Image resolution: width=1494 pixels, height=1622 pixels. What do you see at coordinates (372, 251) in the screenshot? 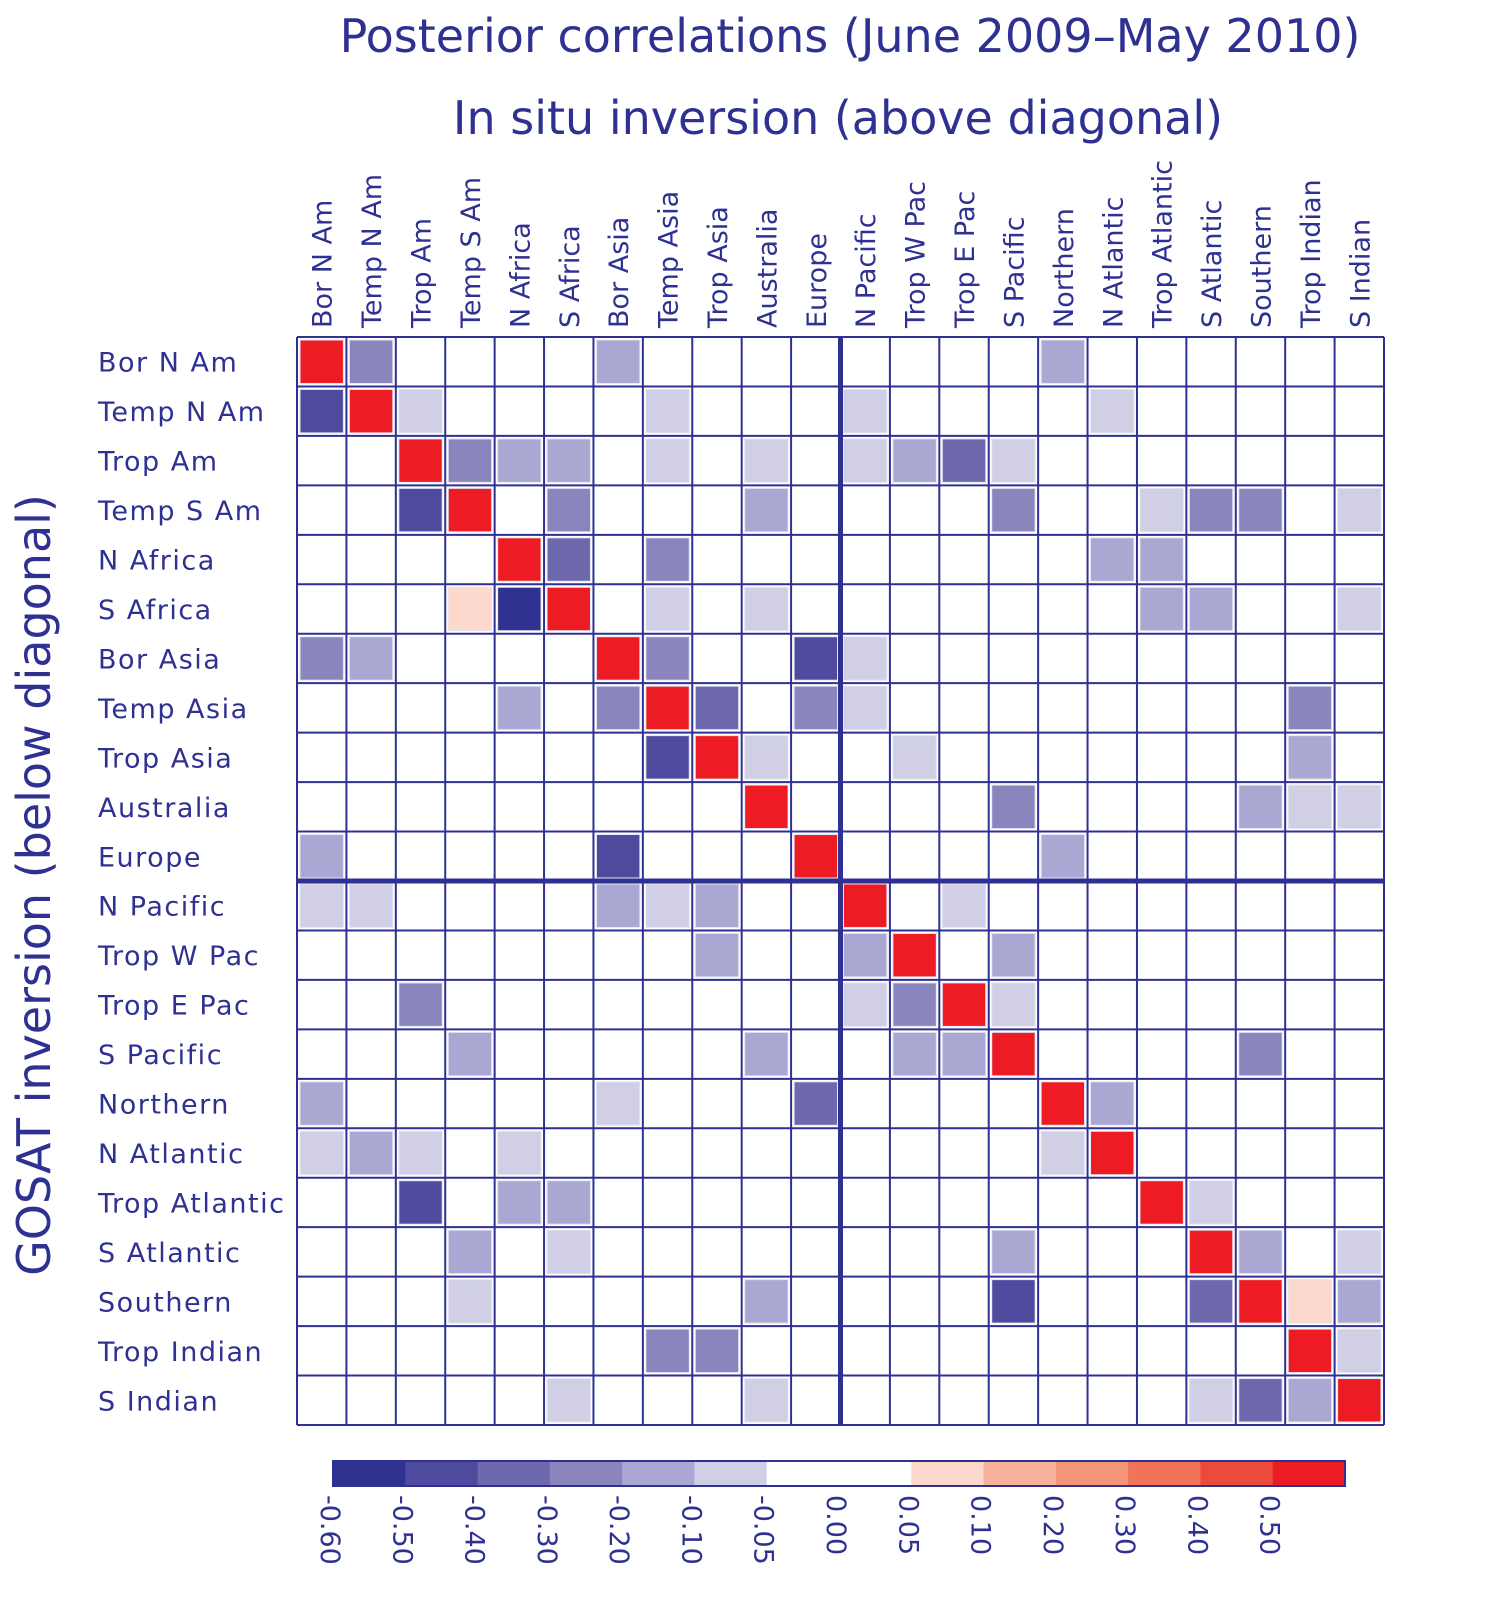
I see `column-label: Temp N Am` at bounding box center [372, 251].